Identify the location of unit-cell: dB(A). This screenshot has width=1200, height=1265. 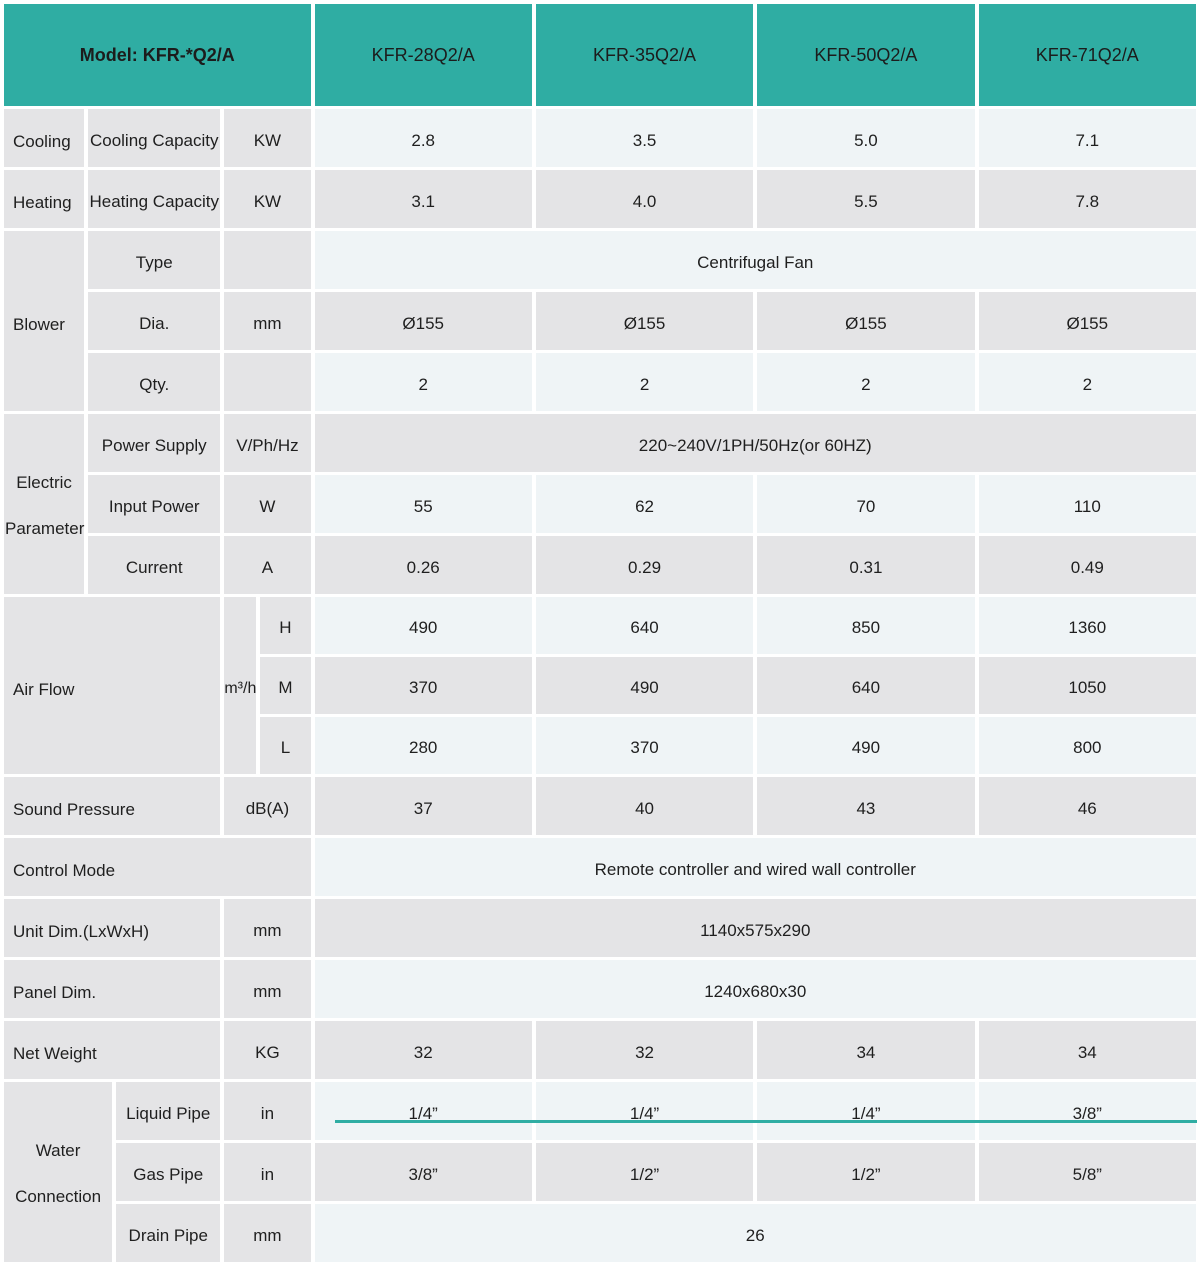
(267, 806).